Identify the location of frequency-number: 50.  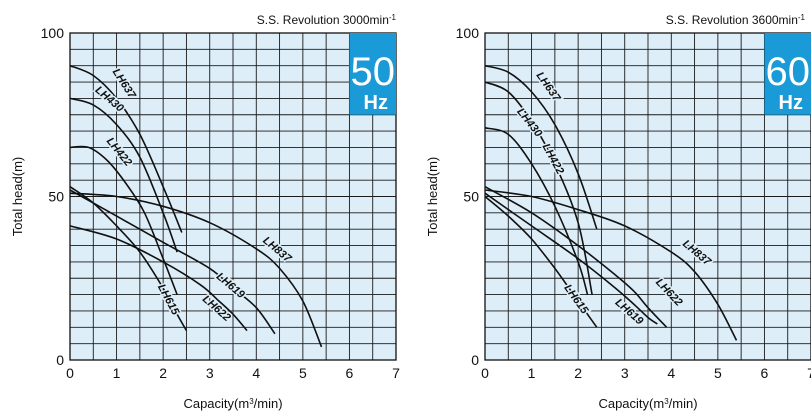
(372, 72).